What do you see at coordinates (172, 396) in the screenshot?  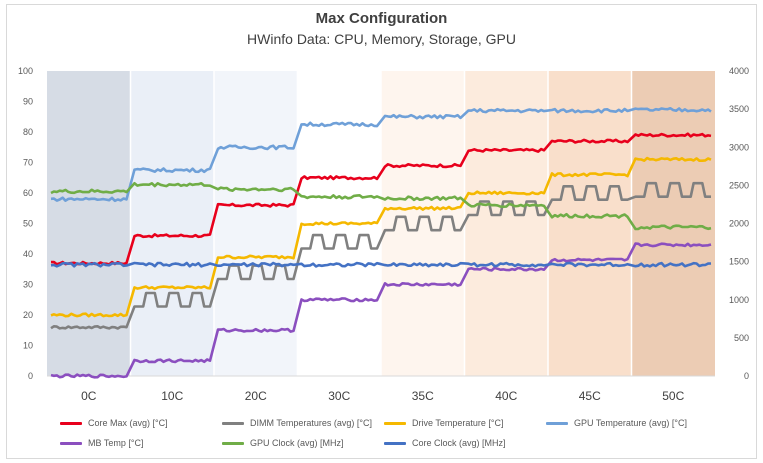 I see `x-tick-label: 10C` at bounding box center [172, 396].